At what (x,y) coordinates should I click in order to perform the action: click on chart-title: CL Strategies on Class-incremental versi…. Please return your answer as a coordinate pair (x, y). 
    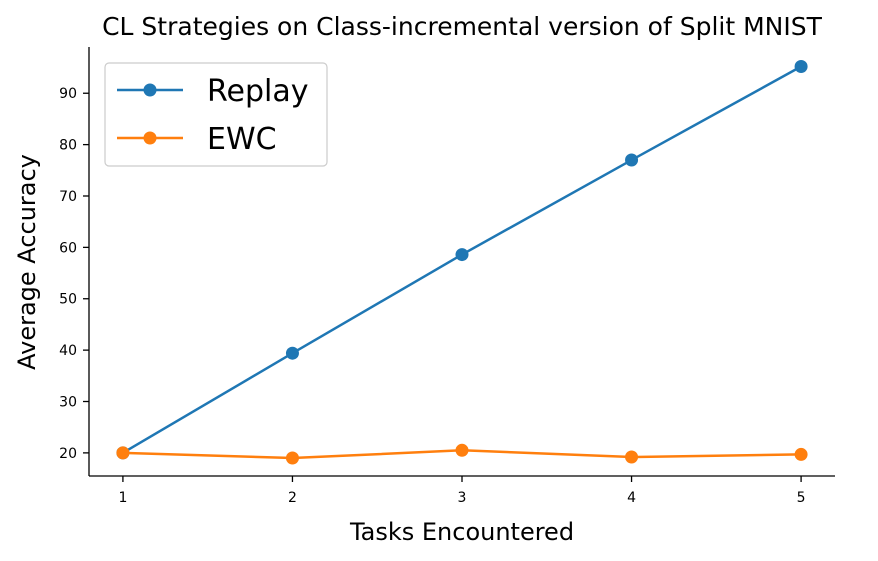
    Looking at the image, I should click on (462, 26).